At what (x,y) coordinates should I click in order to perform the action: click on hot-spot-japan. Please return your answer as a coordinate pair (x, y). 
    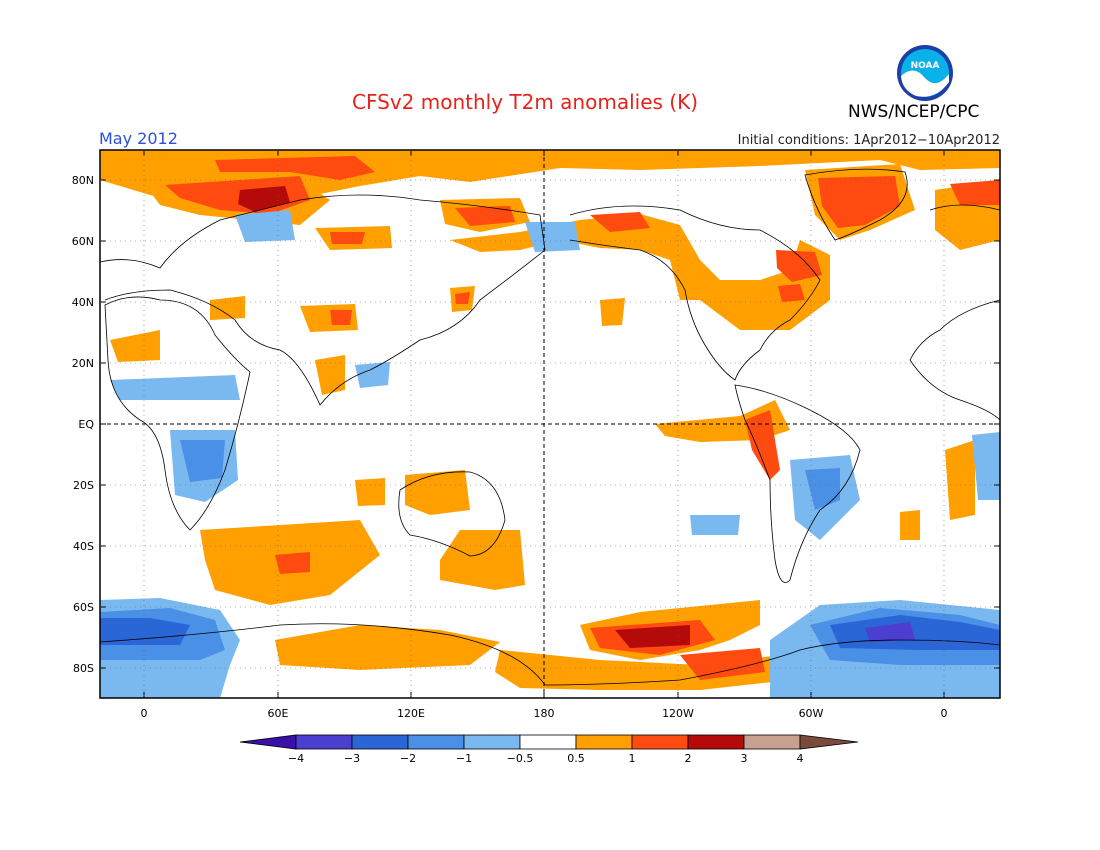
    Looking at the image, I should click on (462, 298).